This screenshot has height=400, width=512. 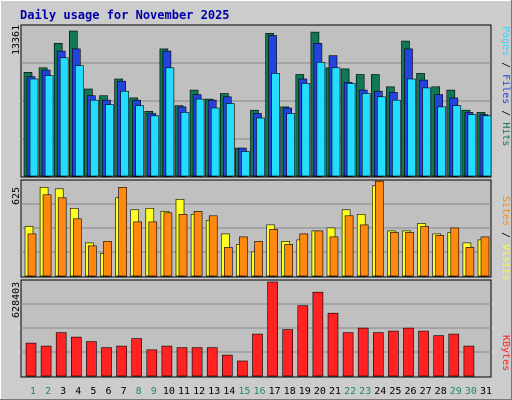 I want to click on x-label-day-15: 15, so click(x=244, y=391).